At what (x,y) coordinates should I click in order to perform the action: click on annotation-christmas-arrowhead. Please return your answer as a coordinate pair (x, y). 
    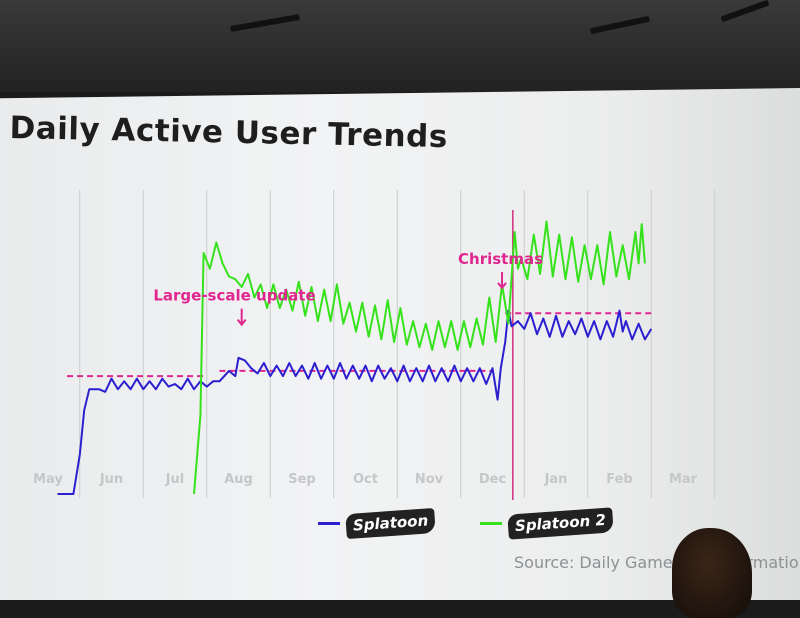
    Looking at the image, I should click on (502, 286).